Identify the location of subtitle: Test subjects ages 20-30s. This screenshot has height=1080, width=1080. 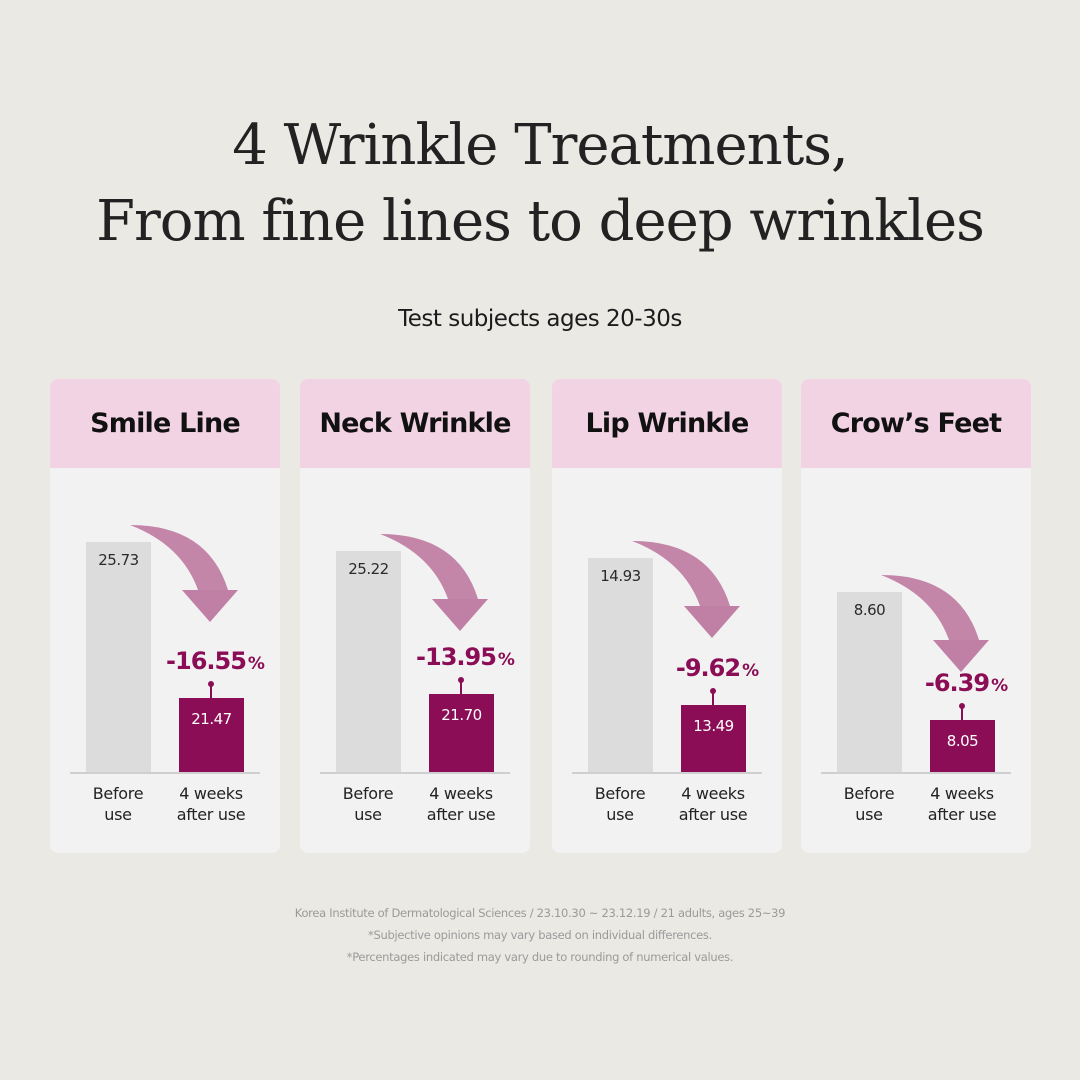
(540, 319).